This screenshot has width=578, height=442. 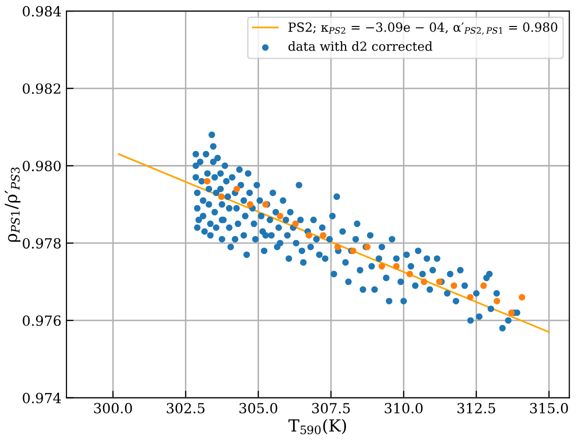 What do you see at coordinates (476, 408) in the screenshot?
I see `x-tick-label: 312.5` at bounding box center [476, 408].